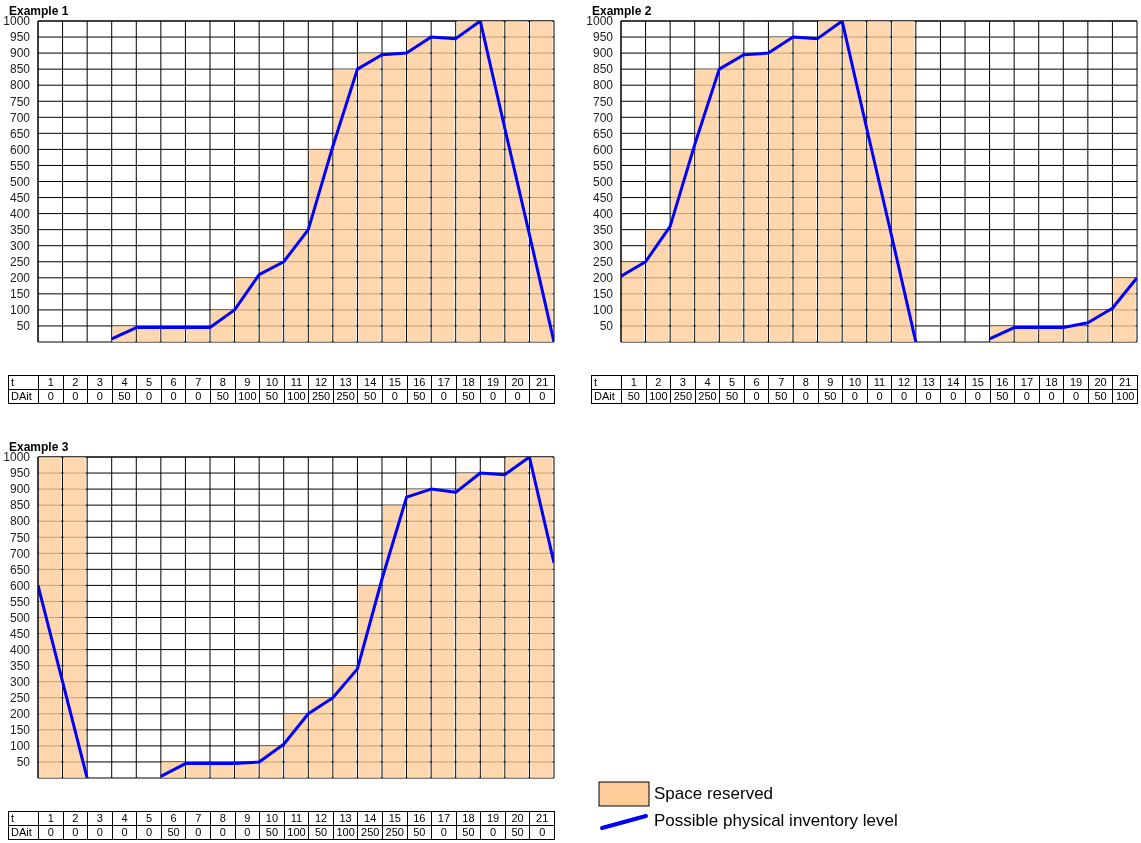  What do you see at coordinates (20, 633) in the screenshot?
I see `y-tick-label: 450` at bounding box center [20, 633].